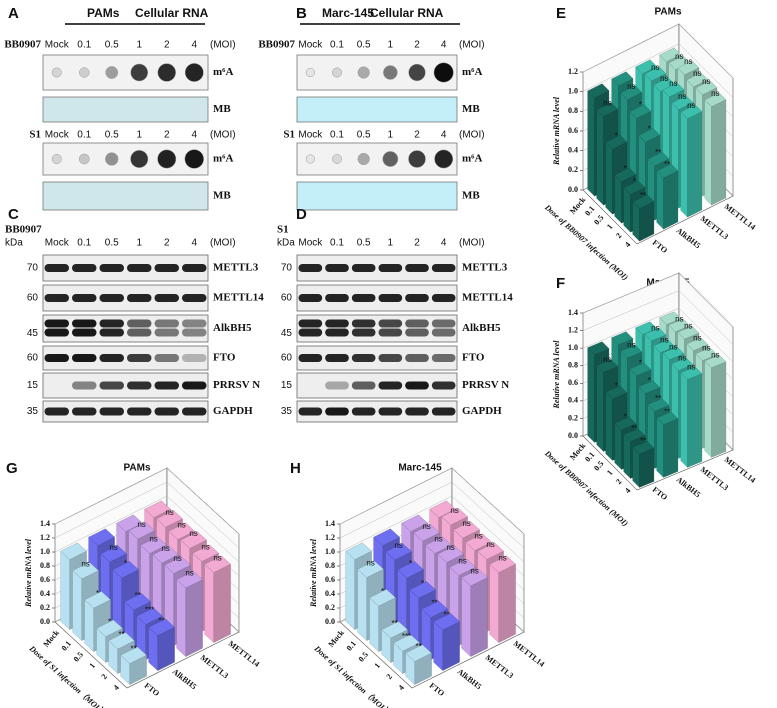  What do you see at coordinates (330, 523) in the screenshot?
I see `y-tick-label: 1.4` at bounding box center [330, 523].